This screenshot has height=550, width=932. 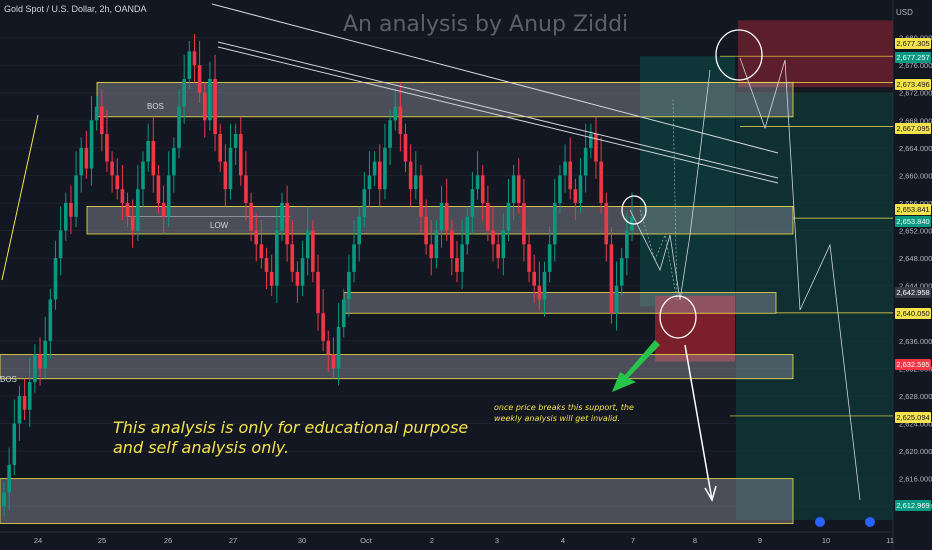 I want to click on stop-box-top, so click(x=815, y=54).